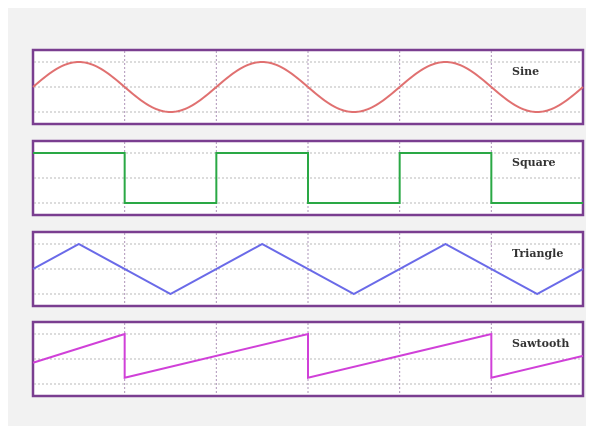 This screenshot has height=437, width=596. Describe the element at coordinates (537, 253) in the screenshot. I see `triangle-label: Triangle` at that location.